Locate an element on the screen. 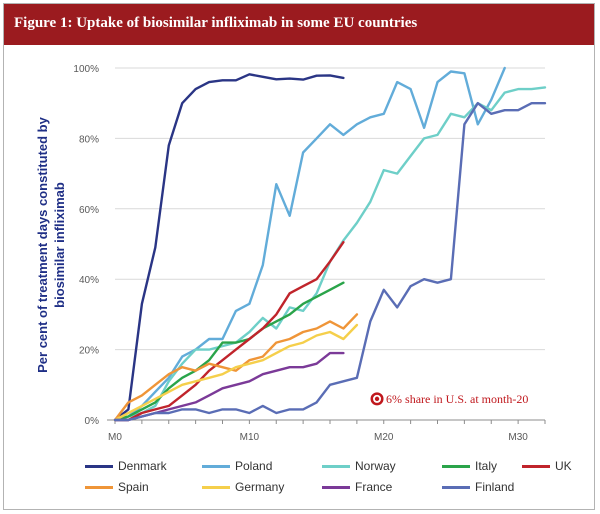  legend-item-norway: Norway is located at coordinates (359, 466).